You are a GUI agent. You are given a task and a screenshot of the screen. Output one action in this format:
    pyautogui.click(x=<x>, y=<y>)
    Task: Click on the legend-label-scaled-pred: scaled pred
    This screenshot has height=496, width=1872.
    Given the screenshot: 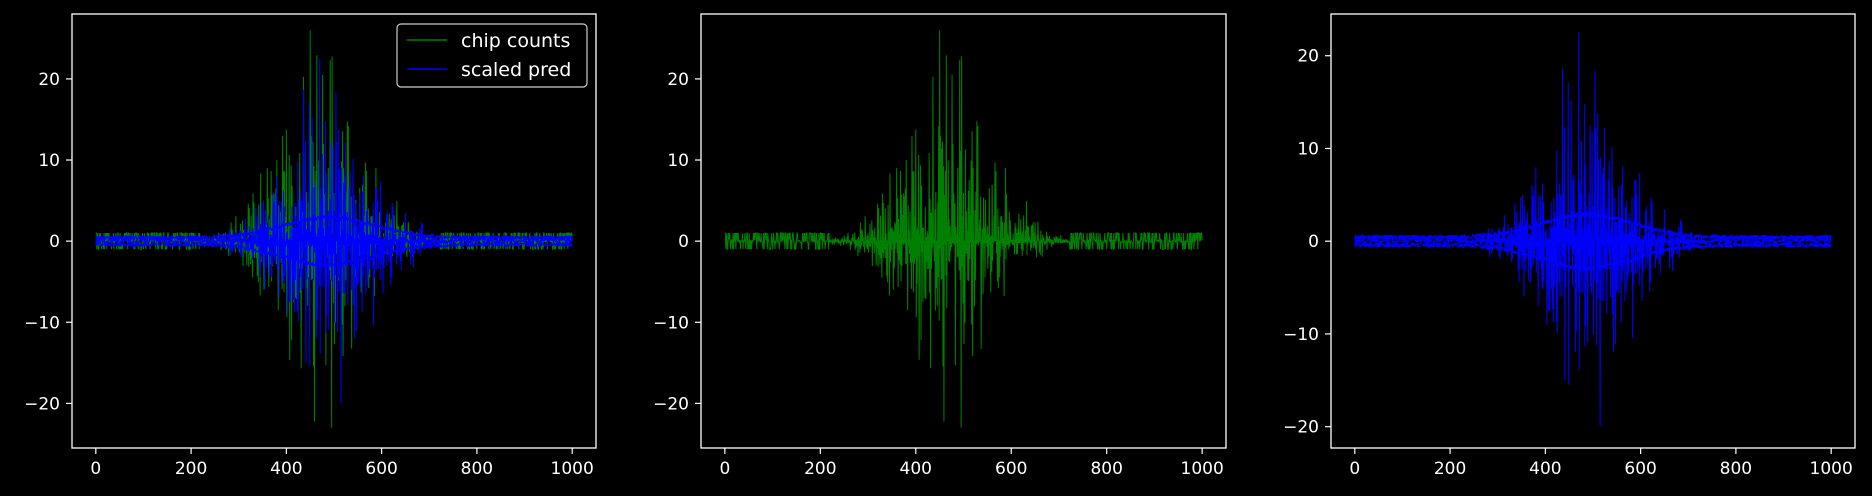 What is the action you would take?
    pyautogui.click(x=516, y=70)
    